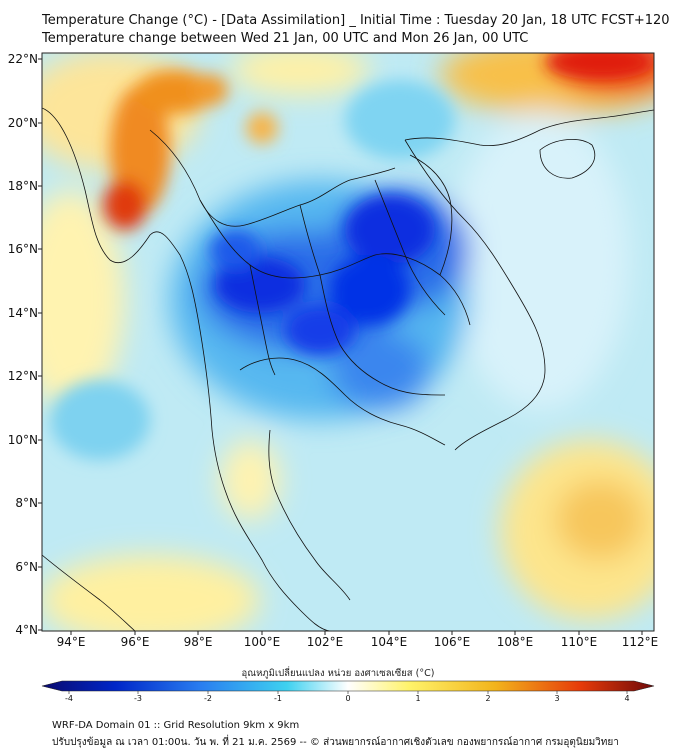 The width and height of the screenshot is (676, 756). Describe the element at coordinates (71, 642) in the screenshot. I see `lon-label: 94°E` at that location.